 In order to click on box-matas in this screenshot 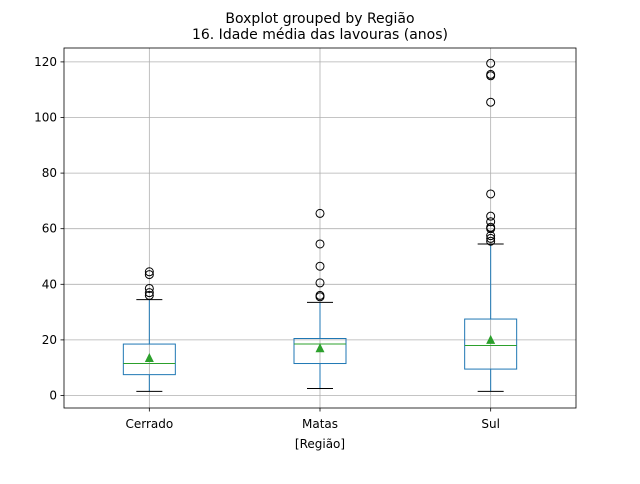, I will do `click(320, 299)`.